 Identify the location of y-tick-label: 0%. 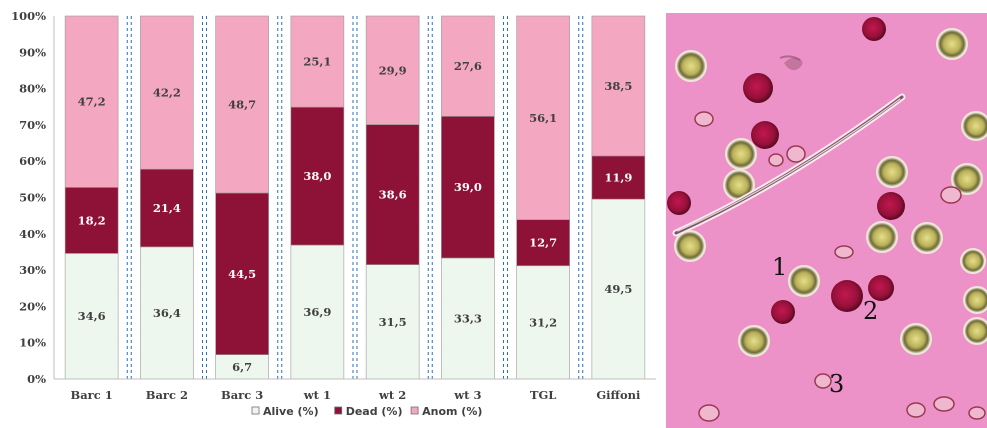
(36, 379).